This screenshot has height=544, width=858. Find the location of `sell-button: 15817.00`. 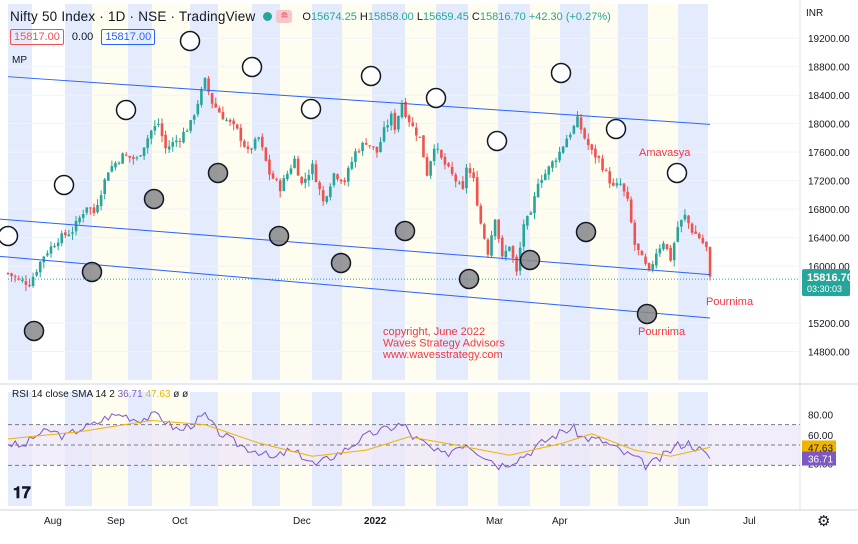

sell-button: 15817.00 is located at coordinates (37, 37).